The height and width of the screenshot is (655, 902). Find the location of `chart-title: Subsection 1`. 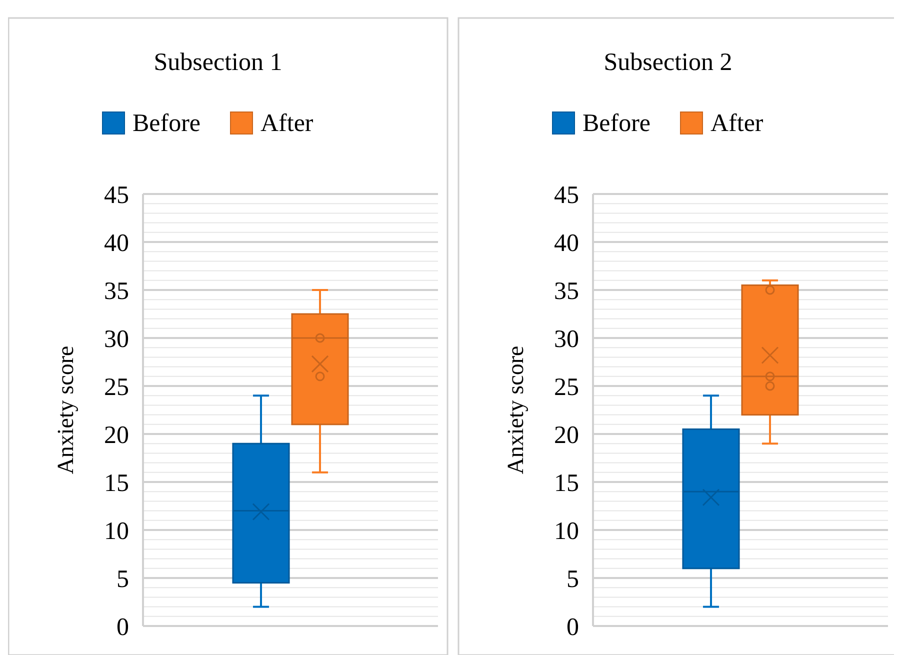

chart-title: Subsection 1 is located at coordinates (218, 62).